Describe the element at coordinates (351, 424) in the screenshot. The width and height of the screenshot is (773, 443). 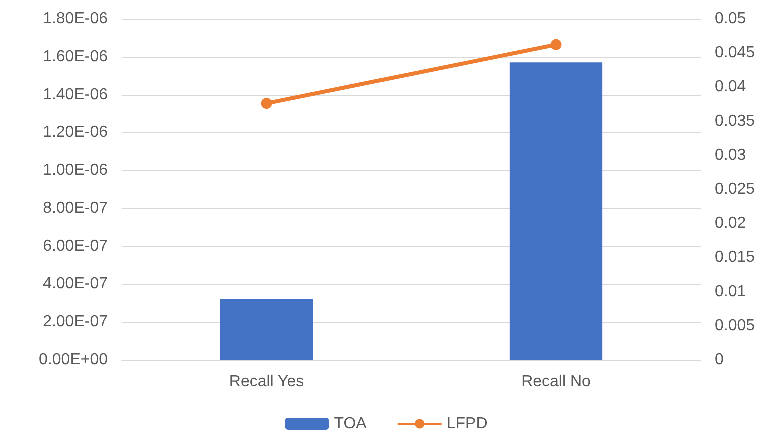
I see `legend-label: TOA` at that location.